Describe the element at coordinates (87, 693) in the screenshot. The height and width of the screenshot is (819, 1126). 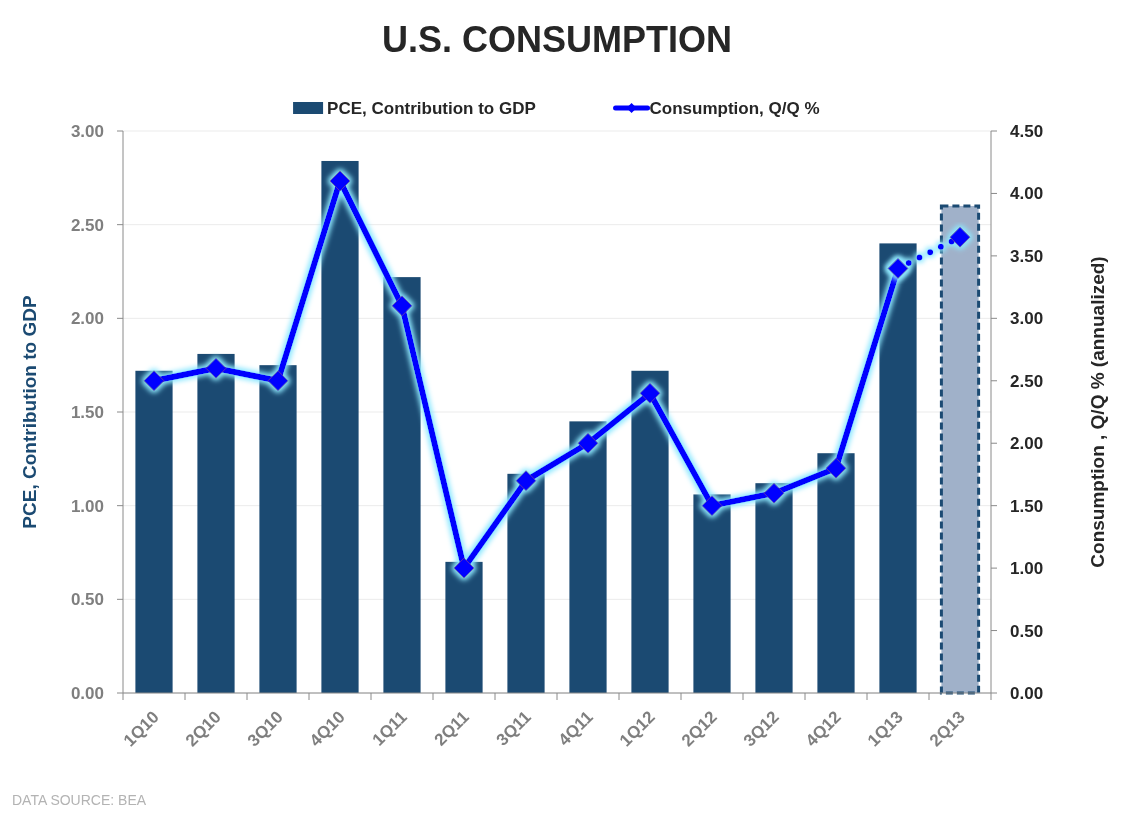
I see `y-tick-label: 0.00` at that location.